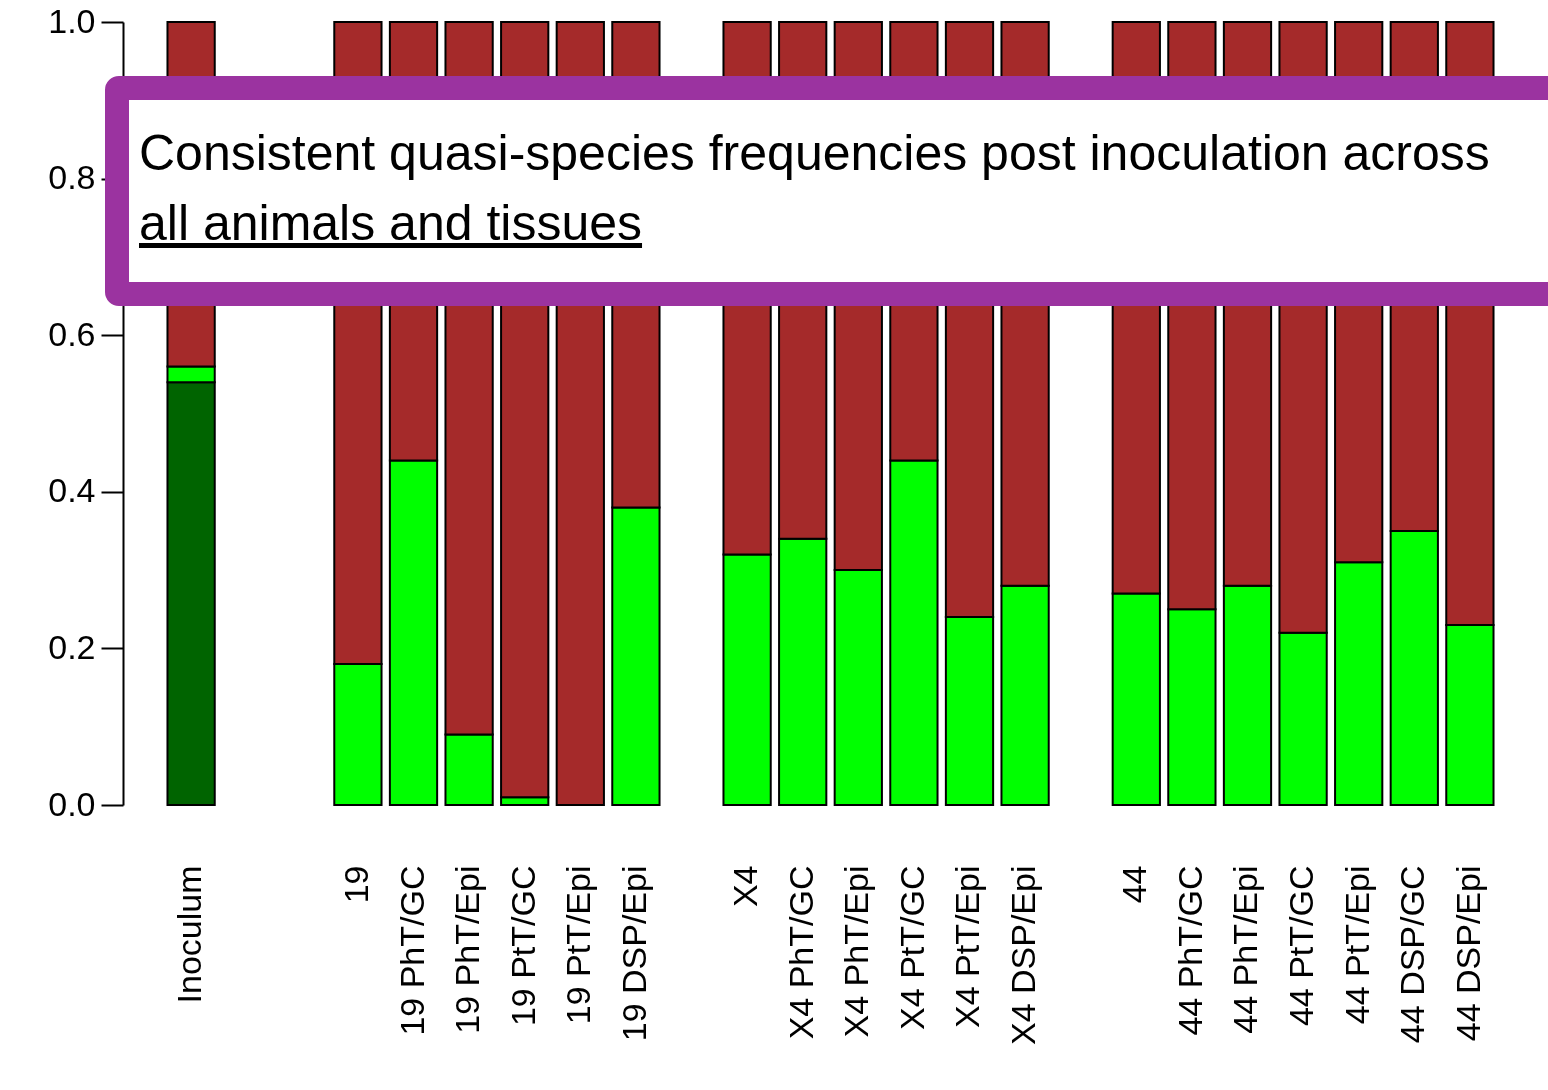  I want to click on x-tick-label: X4 DSP/Epi, so click(1023, 955).